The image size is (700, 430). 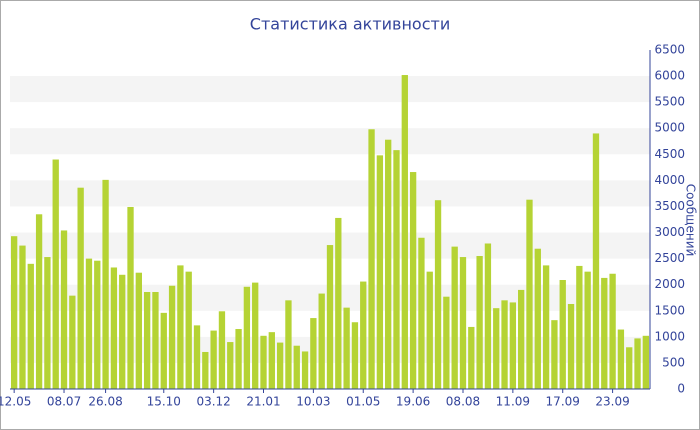 I want to click on y-tick-label: 1500, so click(x=669, y=310).